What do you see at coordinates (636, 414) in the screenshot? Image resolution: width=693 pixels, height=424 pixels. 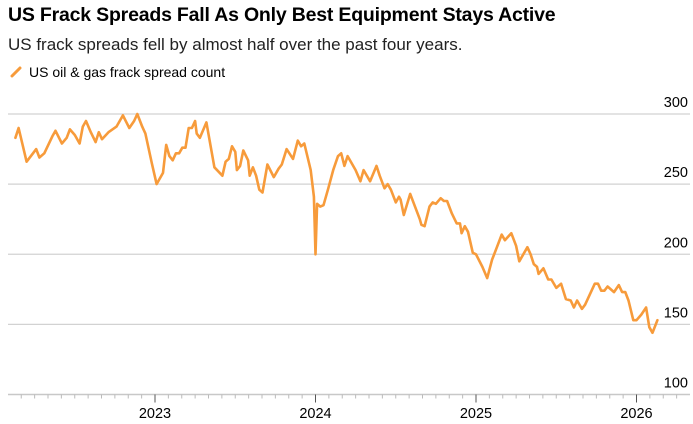 I see `x-tick-label: 2026` at bounding box center [636, 414].